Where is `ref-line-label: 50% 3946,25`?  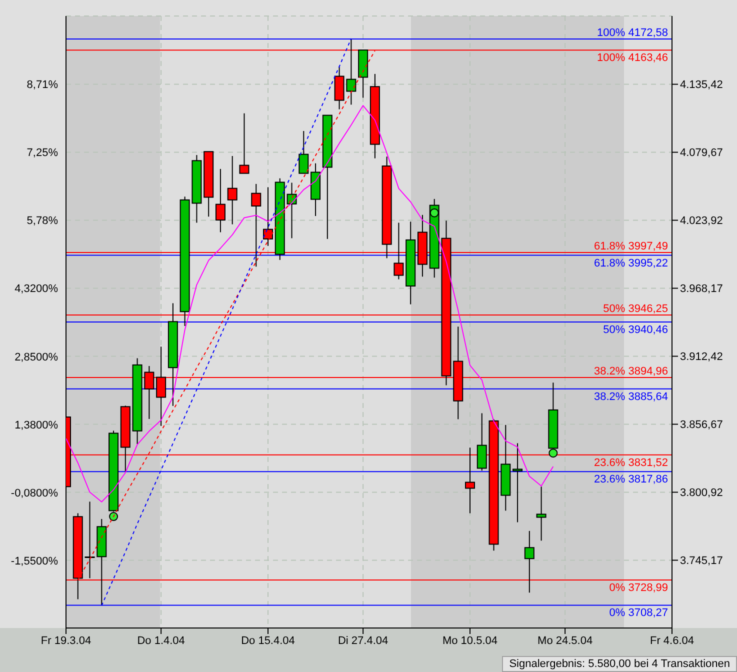
ref-line-label: 50% 3946,25 is located at coordinates (635, 308).